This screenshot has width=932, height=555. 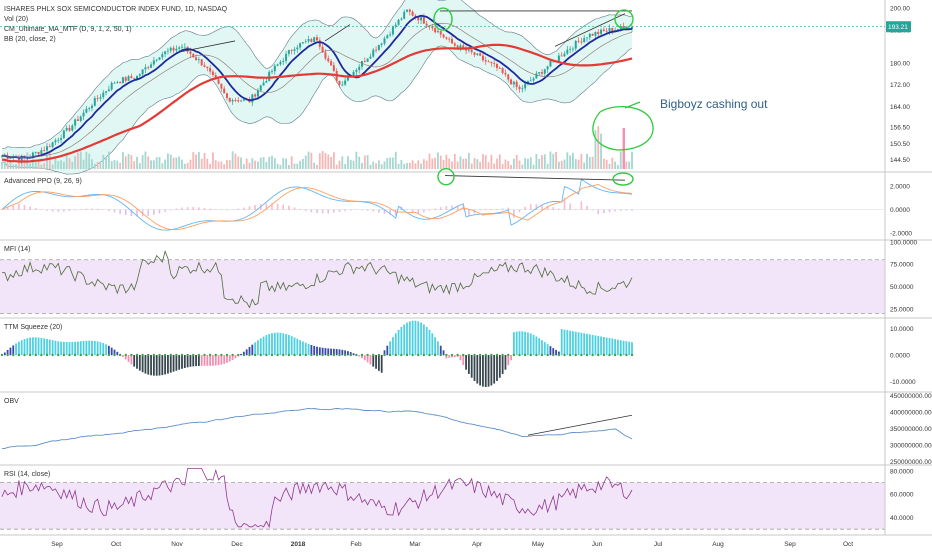 I want to click on highlight-circle, so click(x=446, y=177).